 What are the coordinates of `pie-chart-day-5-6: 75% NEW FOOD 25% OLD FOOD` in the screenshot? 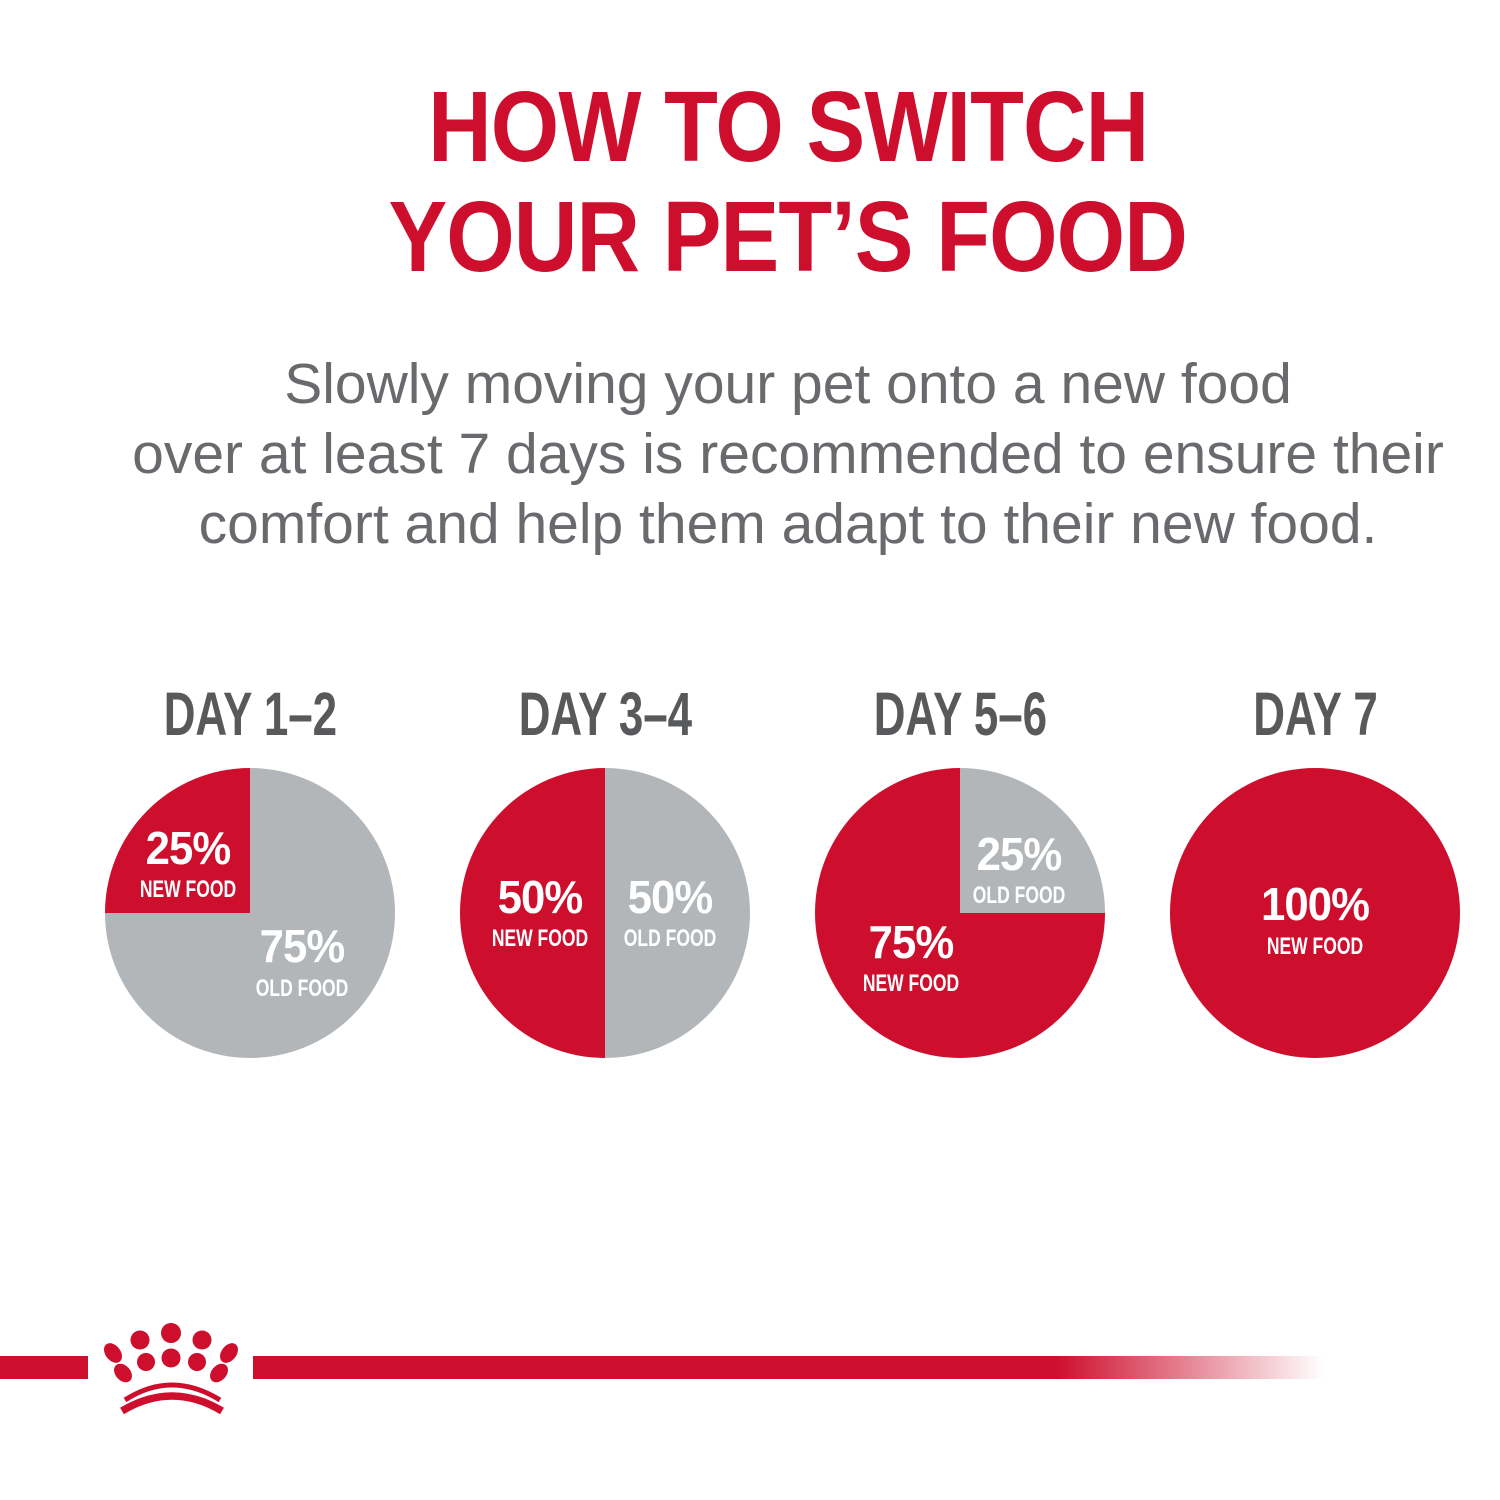 It's located at (960, 913).